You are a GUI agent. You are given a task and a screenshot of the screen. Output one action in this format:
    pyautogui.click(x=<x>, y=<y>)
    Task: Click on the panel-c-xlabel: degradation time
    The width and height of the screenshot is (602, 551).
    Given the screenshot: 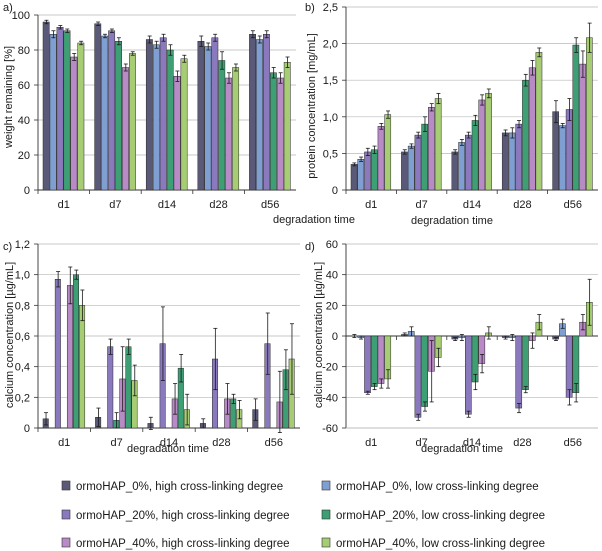 What is the action you would take?
    pyautogui.click(x=168, y=449)
    